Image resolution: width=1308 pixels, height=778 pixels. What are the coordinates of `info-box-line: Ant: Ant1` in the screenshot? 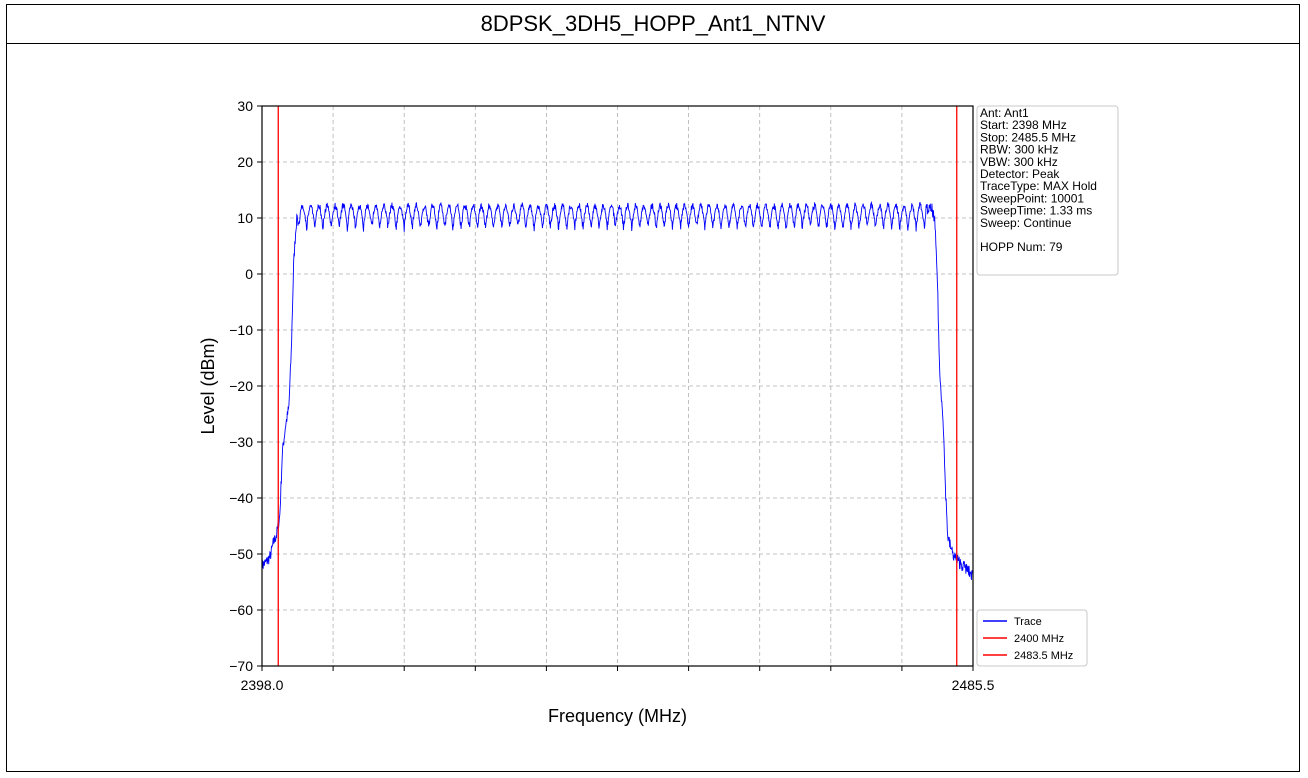 It's located at (1004, 113).